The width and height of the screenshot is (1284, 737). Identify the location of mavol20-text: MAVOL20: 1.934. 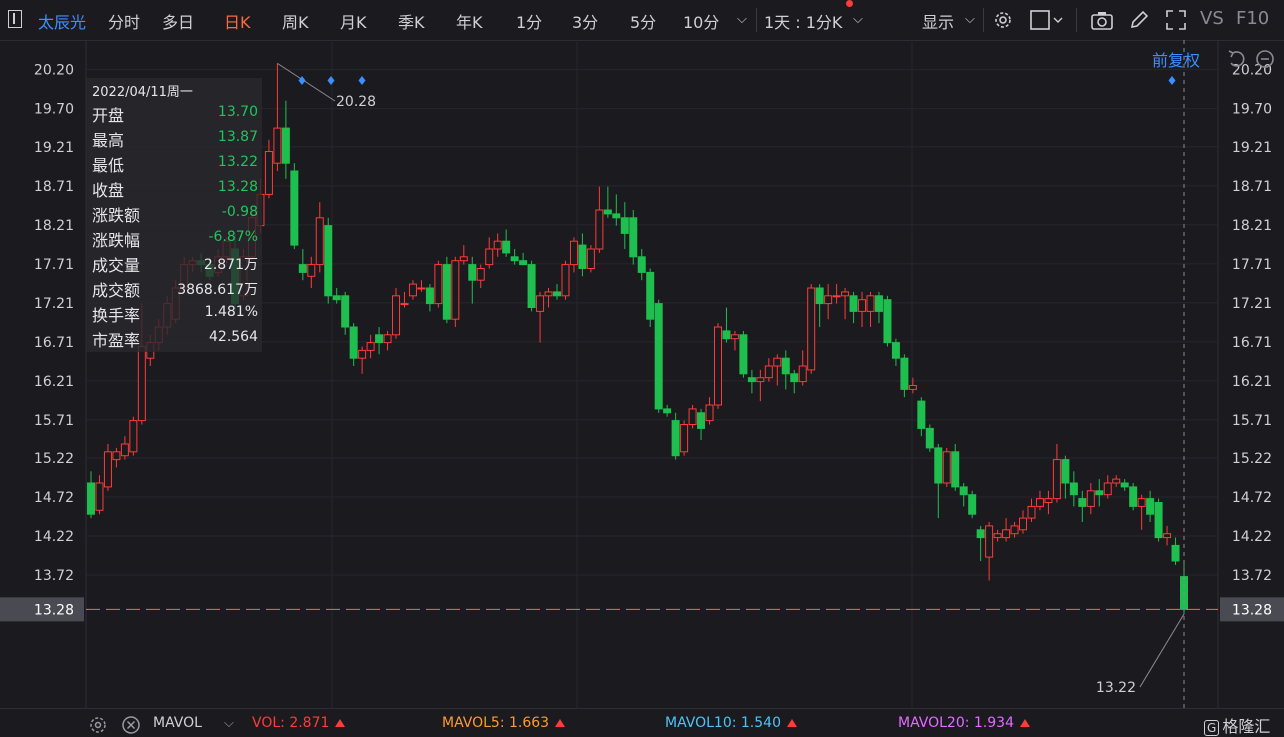
(956, 723).